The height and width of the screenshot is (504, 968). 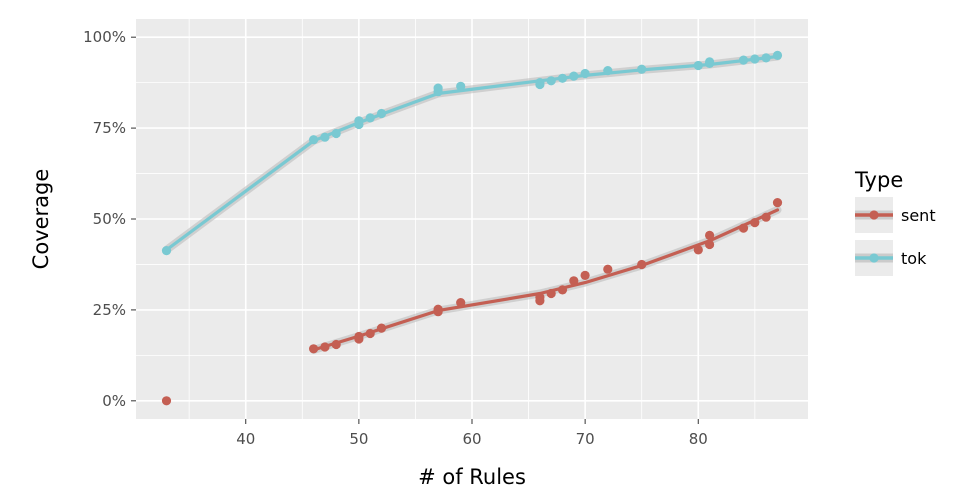 What do you see at coordinates (585, 439) in the screenshot?
I see `x-tick-label: 70` at bounding box center [585, 439].